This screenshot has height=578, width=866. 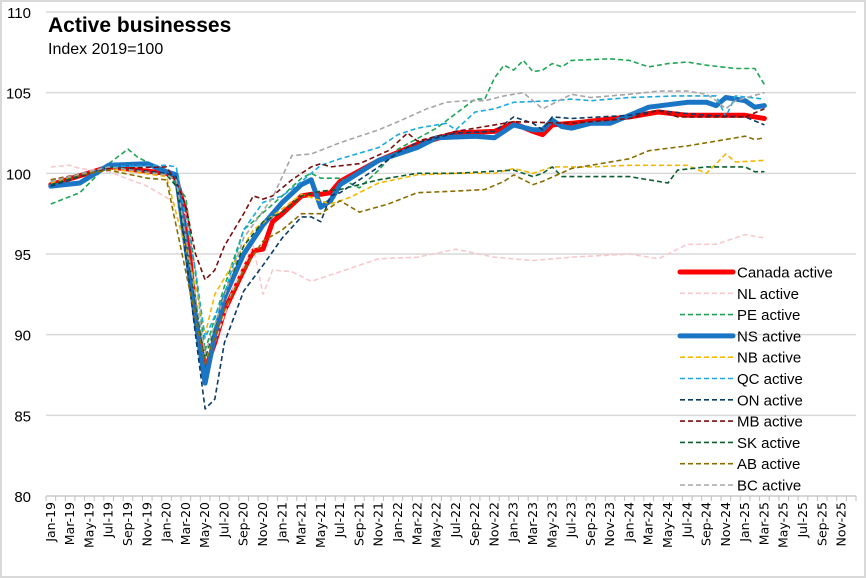 I want to click on legend-label: SK active, so click(x=768, y=443).